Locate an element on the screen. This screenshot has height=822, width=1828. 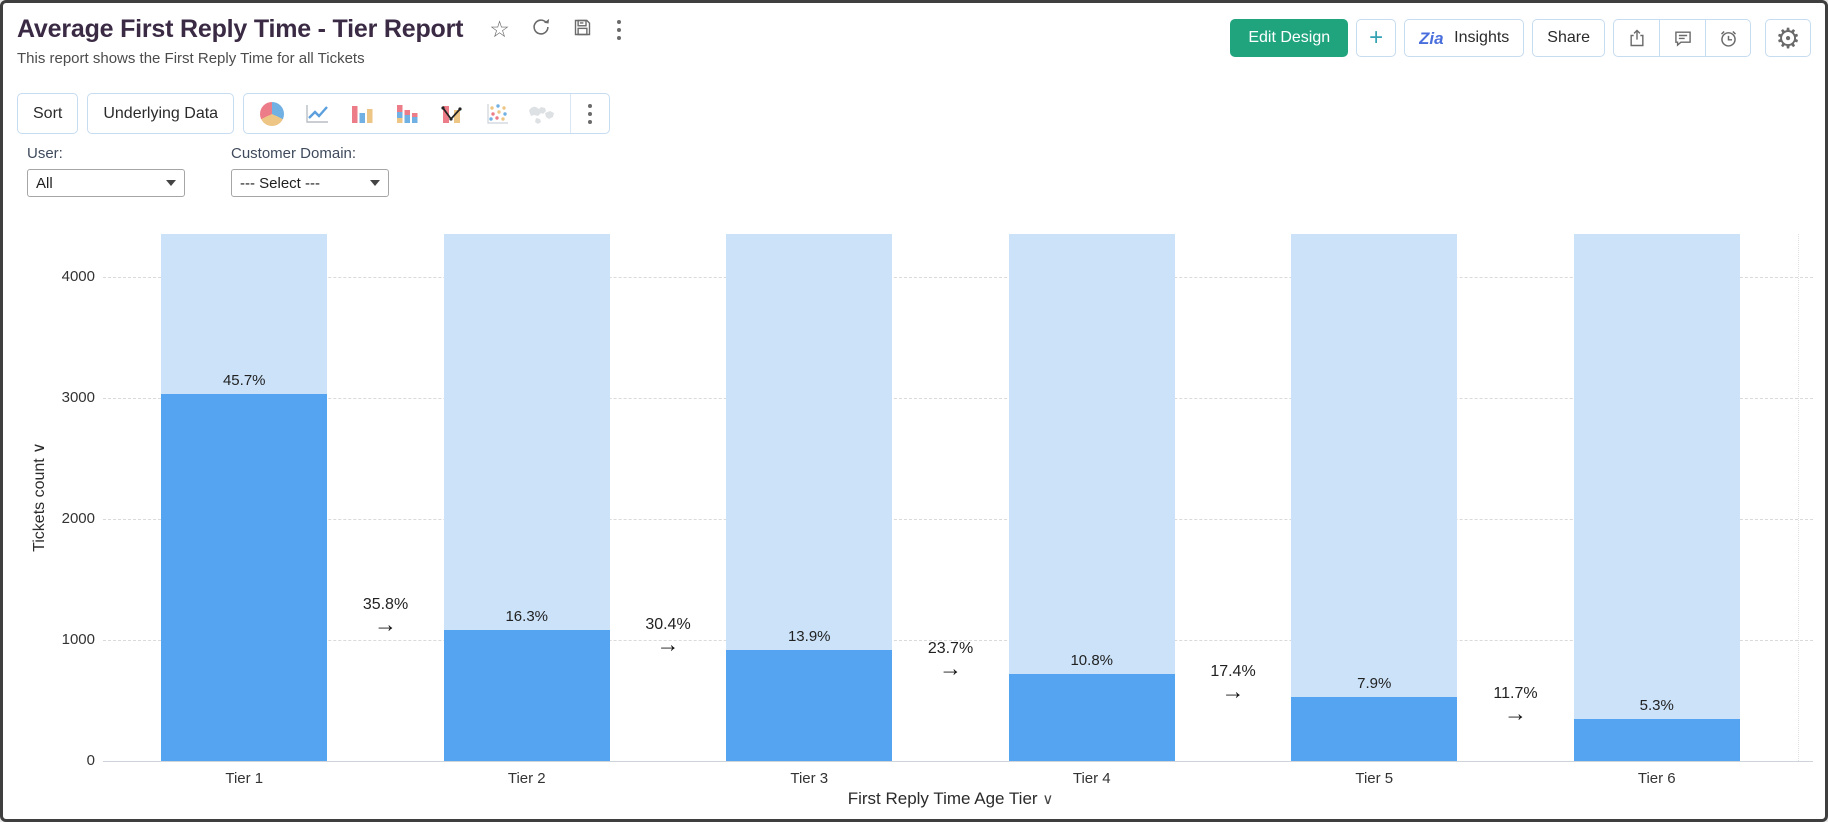
user-filter-value: All is located at coordinates (44, 183).